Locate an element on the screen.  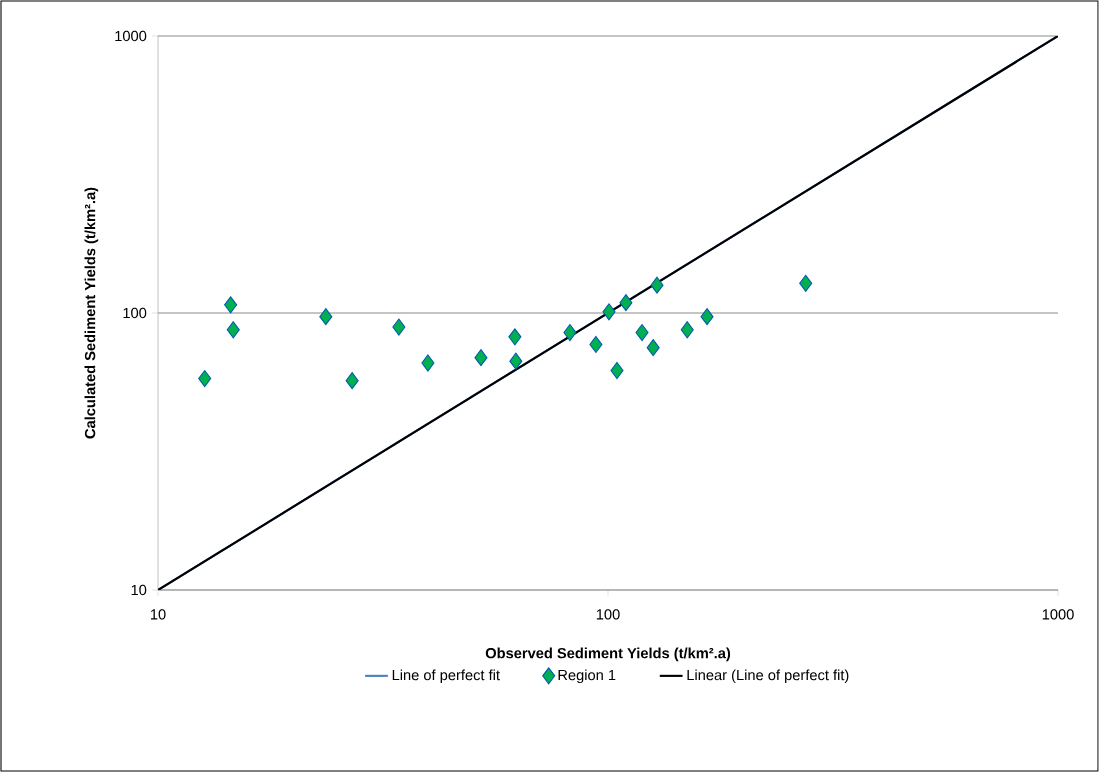
x-axis-title: Observed Sediment Yields (t/km².a) is located at coordinates (608, 654).